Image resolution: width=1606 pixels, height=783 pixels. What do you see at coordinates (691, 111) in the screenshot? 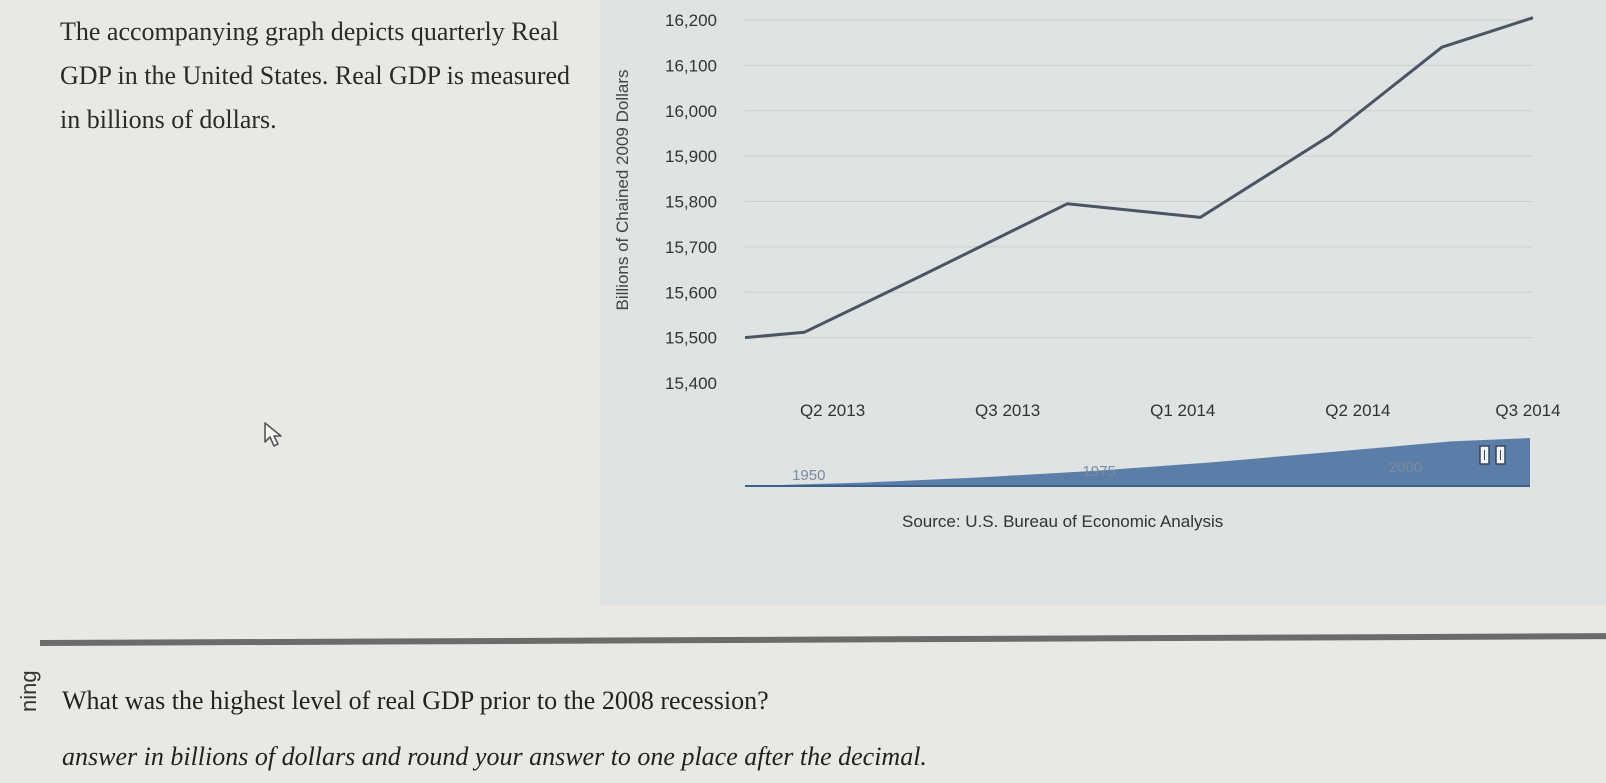
I see `y-tick-label: 16,000` at bounding box center [691, 111].